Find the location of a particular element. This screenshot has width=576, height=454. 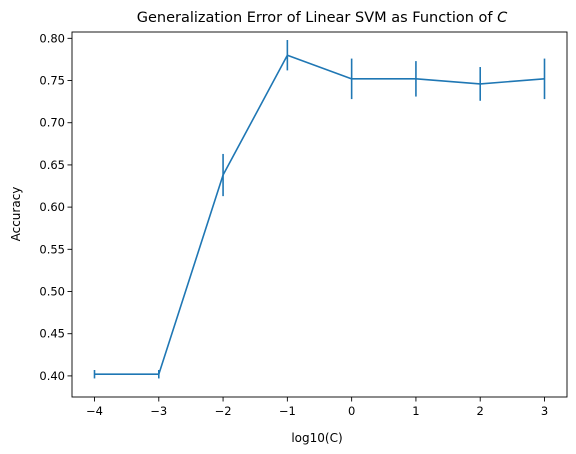

y-tick-label: 0.50 is located at coordinates (52, 292).